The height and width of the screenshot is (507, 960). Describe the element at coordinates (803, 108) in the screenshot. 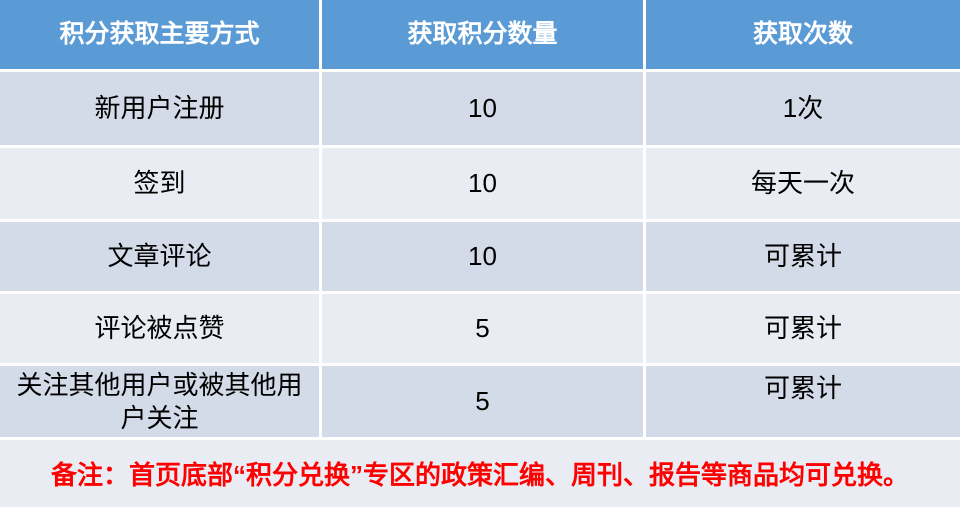

I see `times-cell: 1次` at that location.